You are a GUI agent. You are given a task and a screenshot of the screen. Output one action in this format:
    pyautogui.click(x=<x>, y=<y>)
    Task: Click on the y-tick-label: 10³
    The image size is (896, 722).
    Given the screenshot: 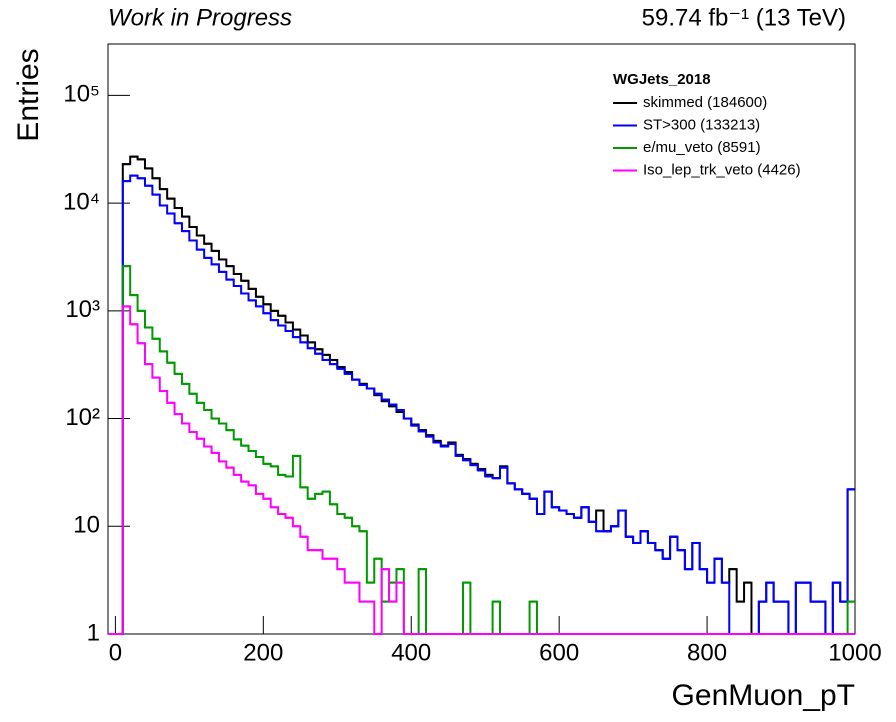 What is the action you would take?
    pyautogui.click(x=82, y=309)
    